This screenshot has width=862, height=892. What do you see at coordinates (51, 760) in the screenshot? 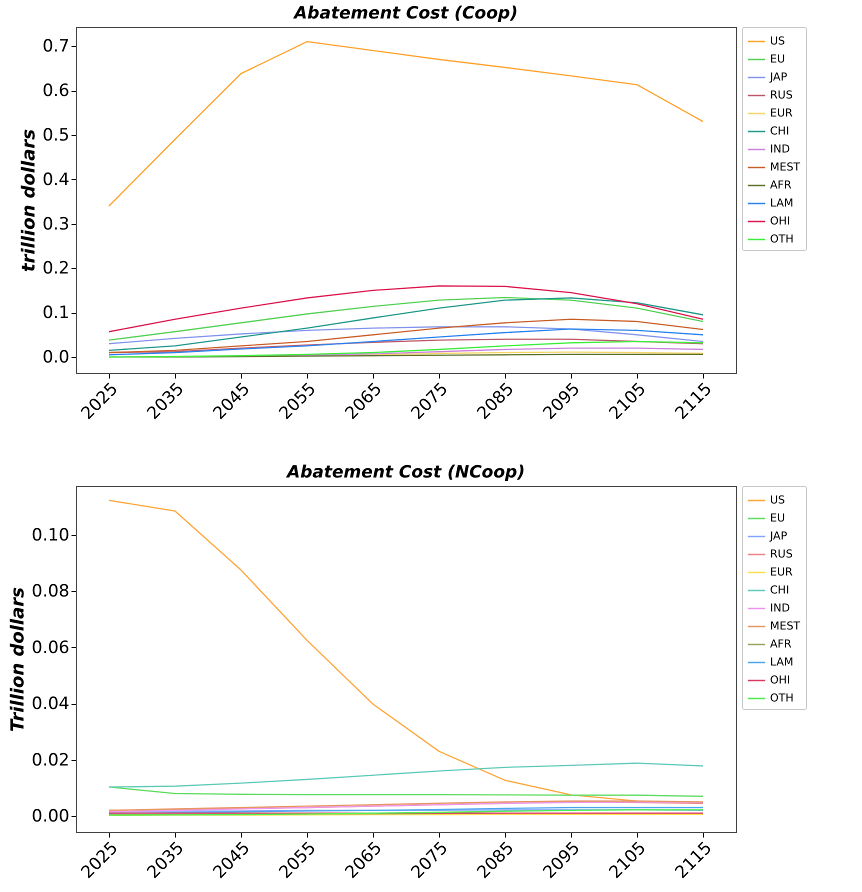
I see `y-tick-label: 0.02` at bounding box center [51, 760].